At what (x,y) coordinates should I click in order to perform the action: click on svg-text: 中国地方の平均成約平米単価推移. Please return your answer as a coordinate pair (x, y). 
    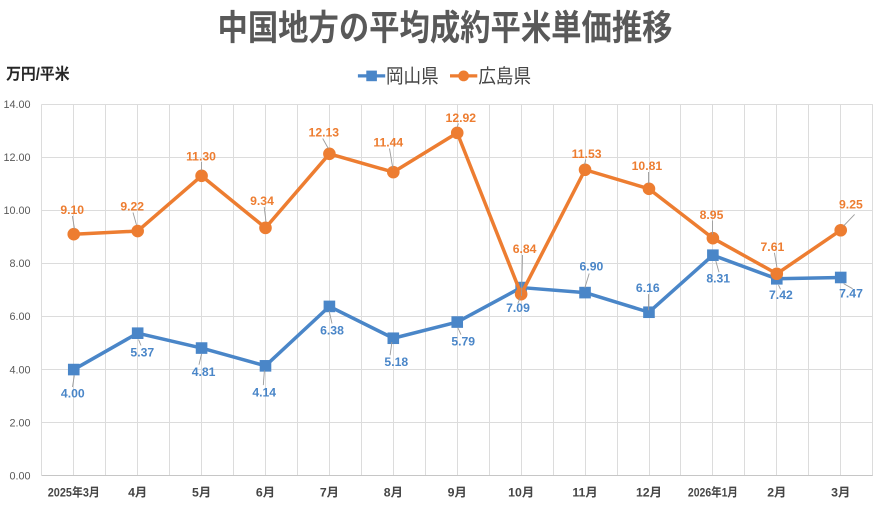
    Looking at the image, I should click on (445, 28).